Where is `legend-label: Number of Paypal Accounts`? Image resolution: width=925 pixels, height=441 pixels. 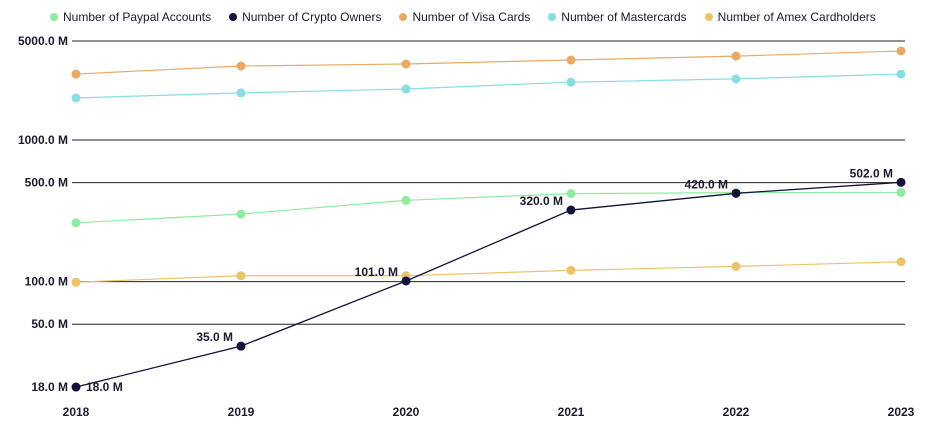 legend-label: Number of Paypal Accounts is located at coordinates (137, 17).